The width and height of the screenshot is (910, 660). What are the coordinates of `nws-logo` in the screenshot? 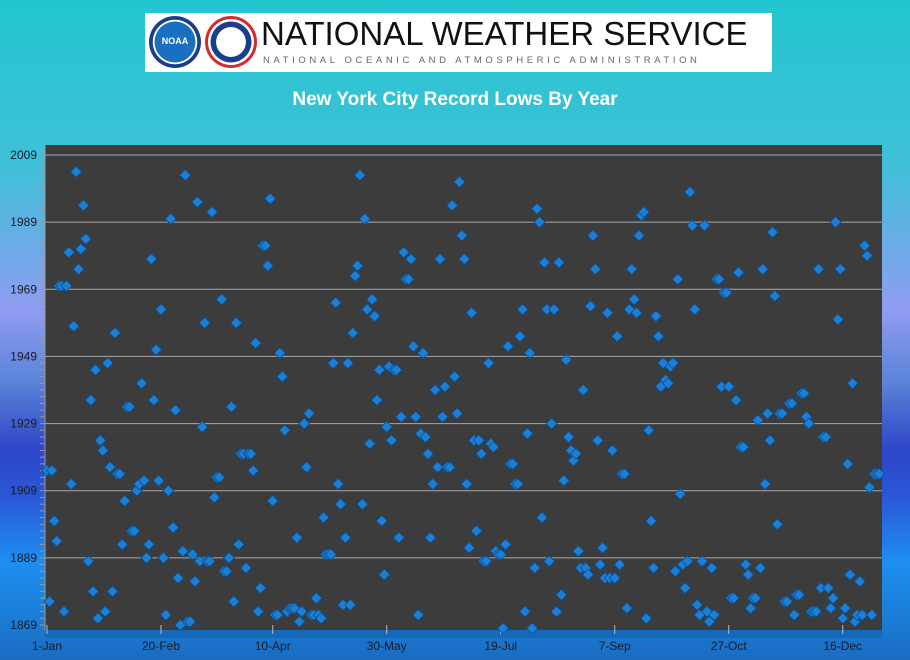 It's located at (231, 42).